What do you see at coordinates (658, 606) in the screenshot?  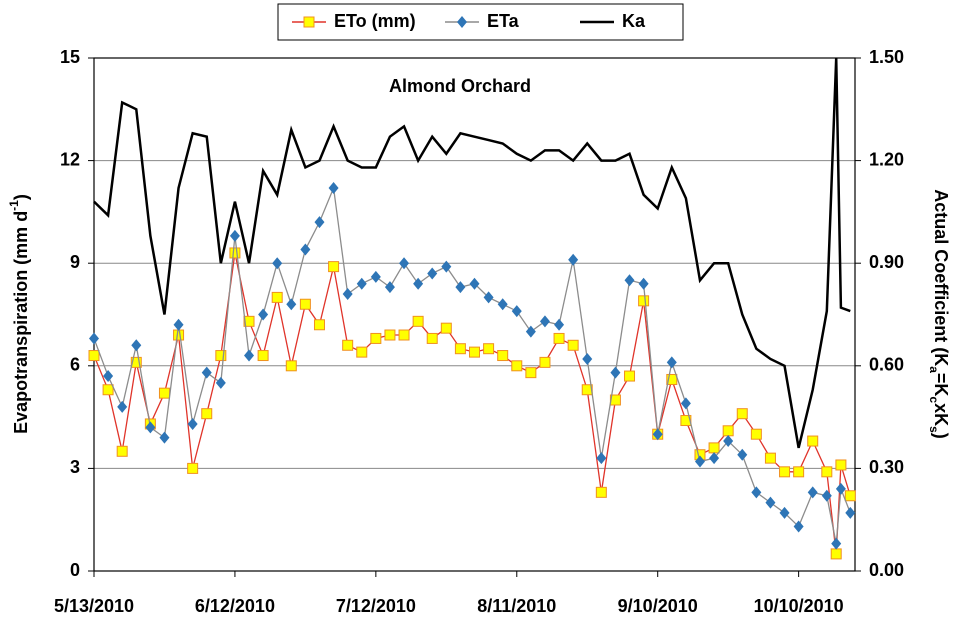 I see `x-tick-label: 9/10/2010` at bounding box center [658, 606].